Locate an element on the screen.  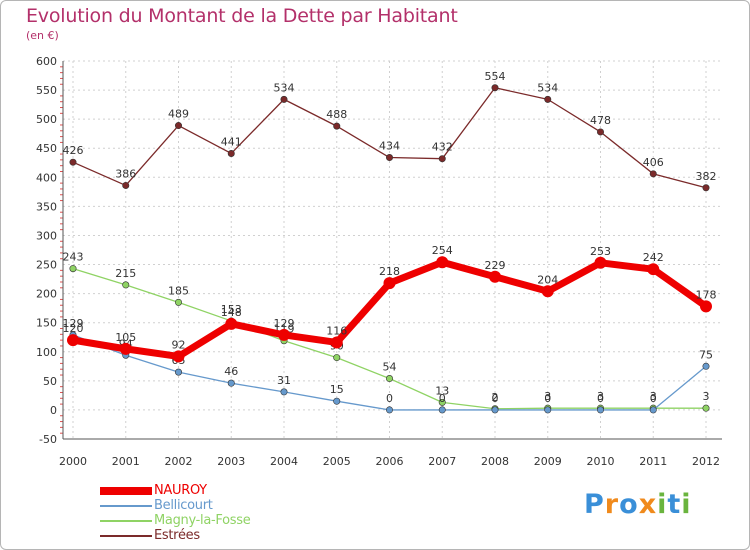
x-tick-label: 2000 is located at coordinates (73, 461).